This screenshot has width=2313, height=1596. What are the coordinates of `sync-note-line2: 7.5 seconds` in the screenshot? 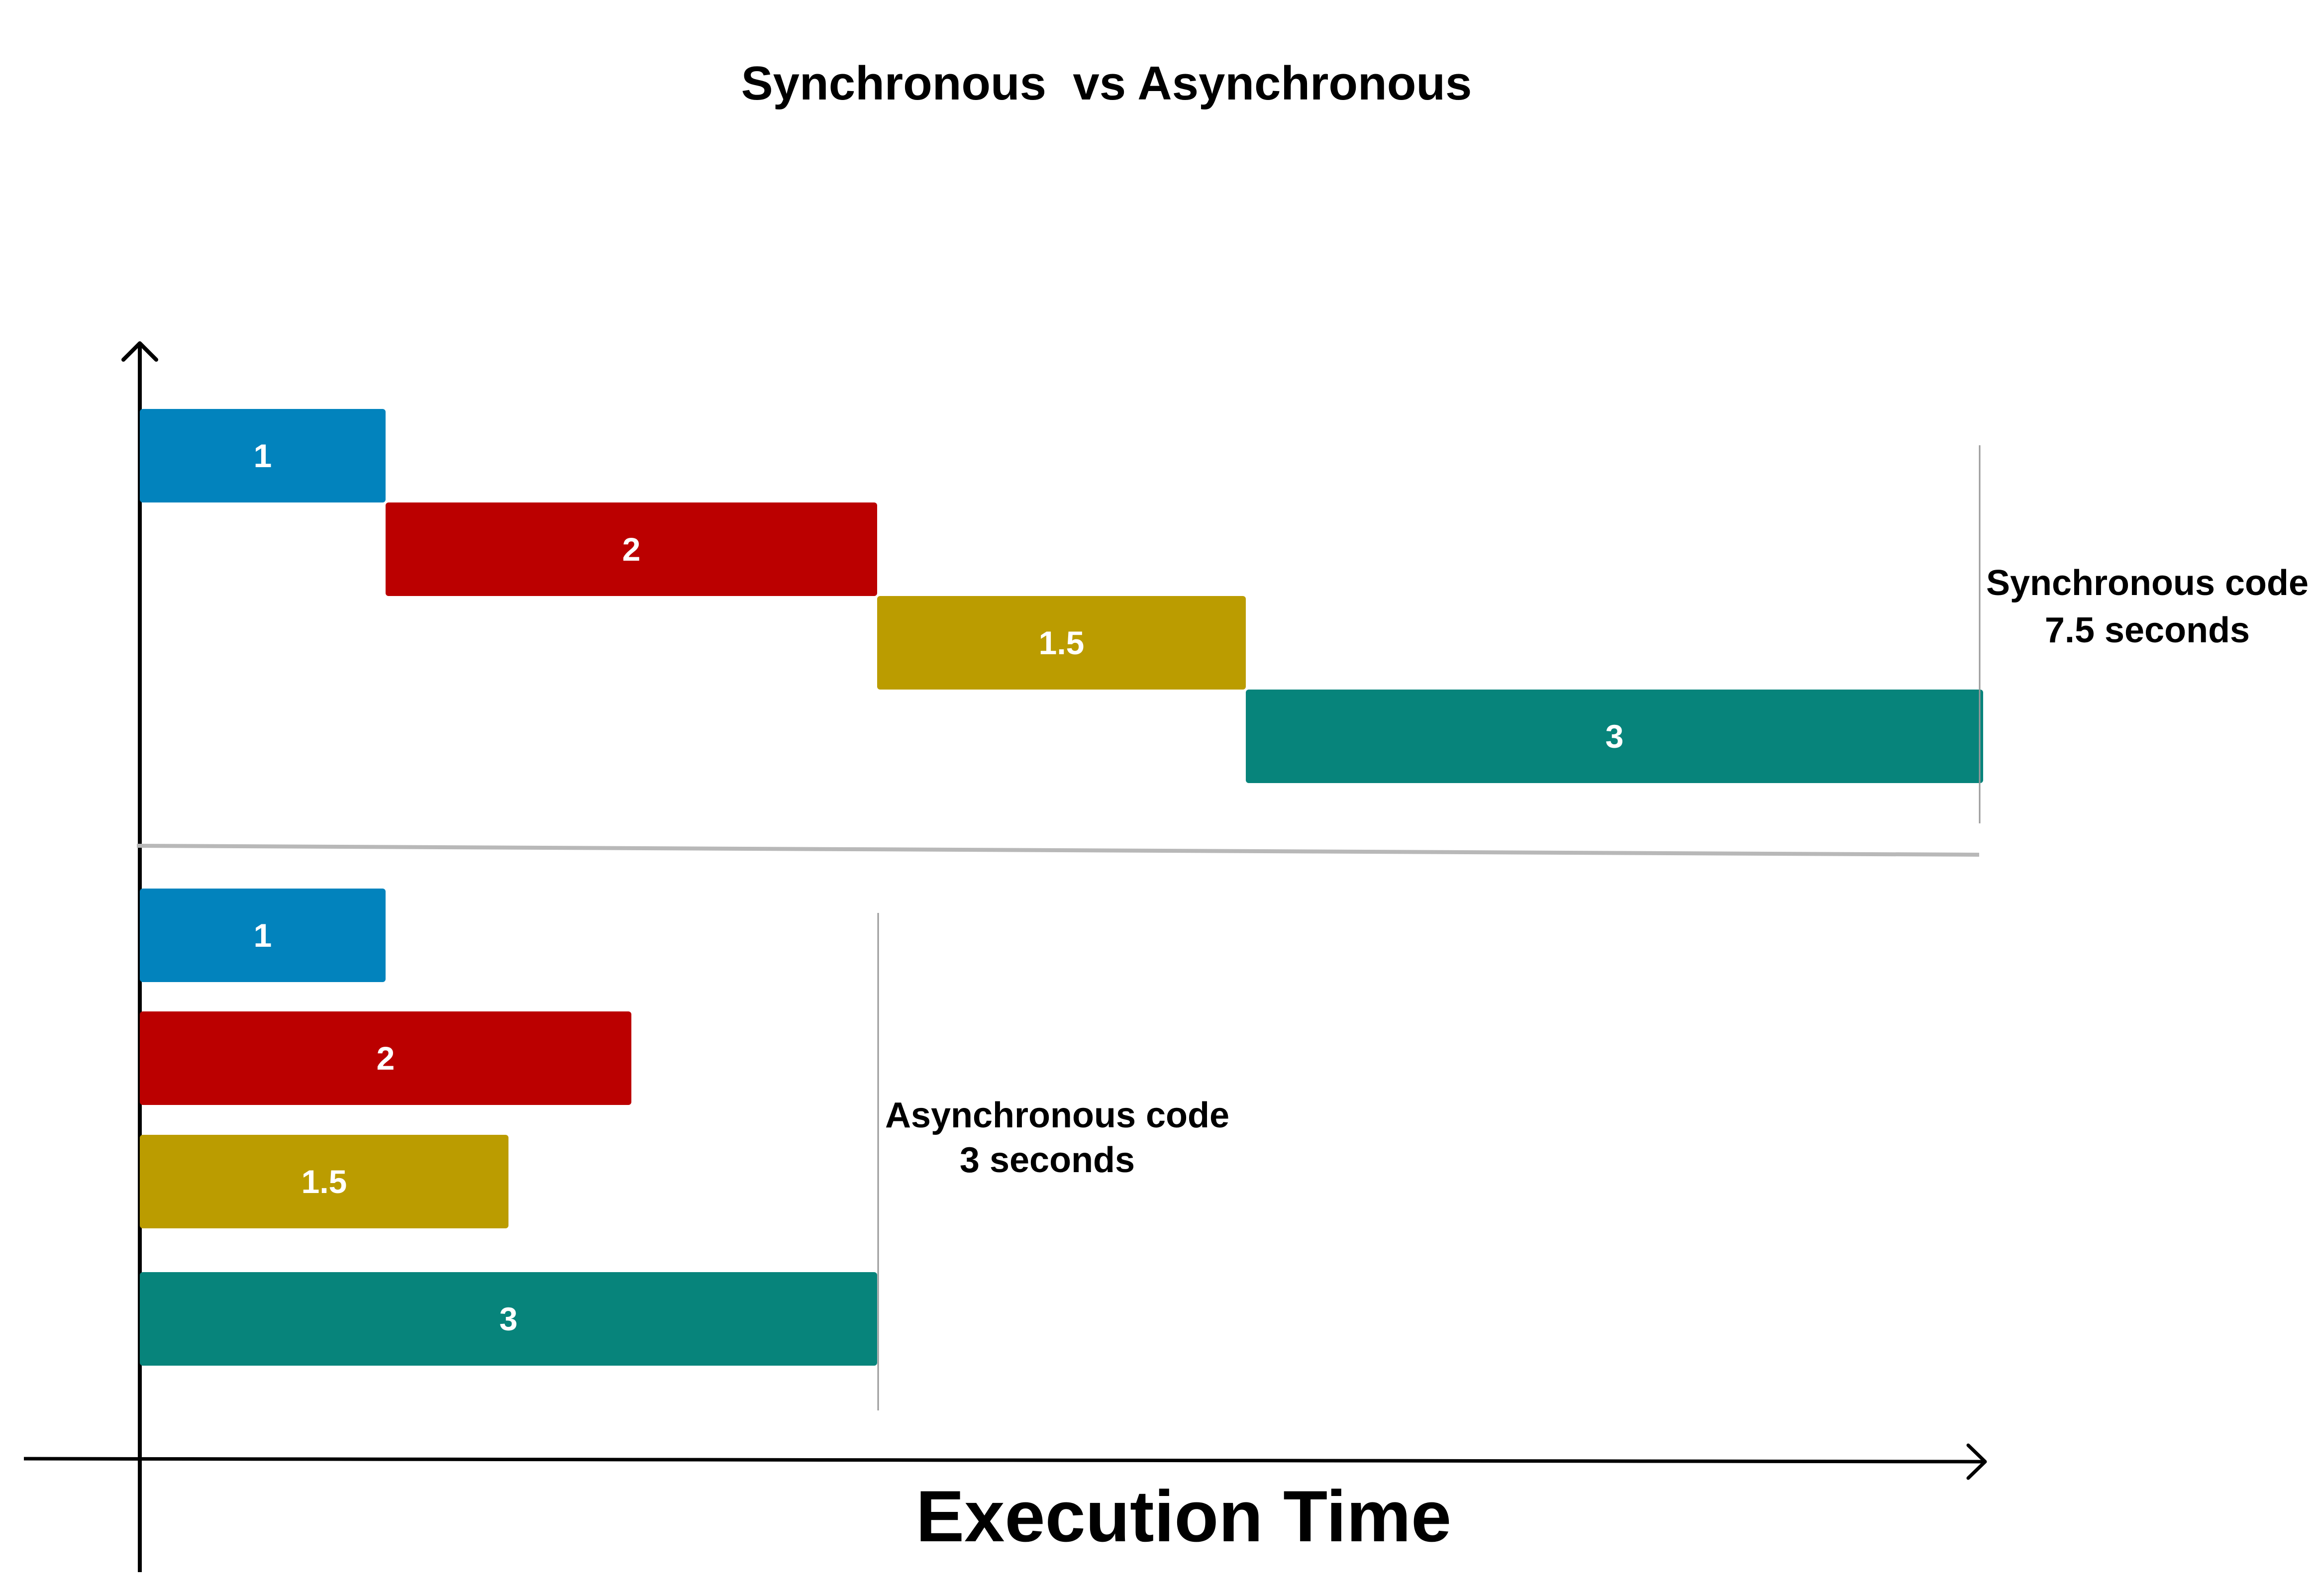 It's located at (2147, 630).